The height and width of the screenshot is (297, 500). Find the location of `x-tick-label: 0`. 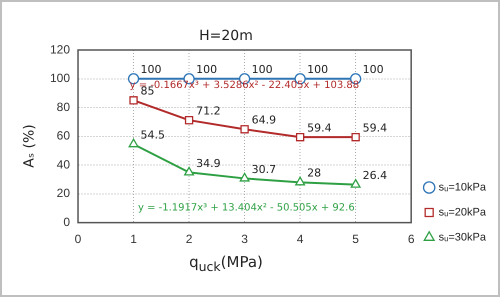

x-tick-label: 0 is located at coordinates (78, 239).